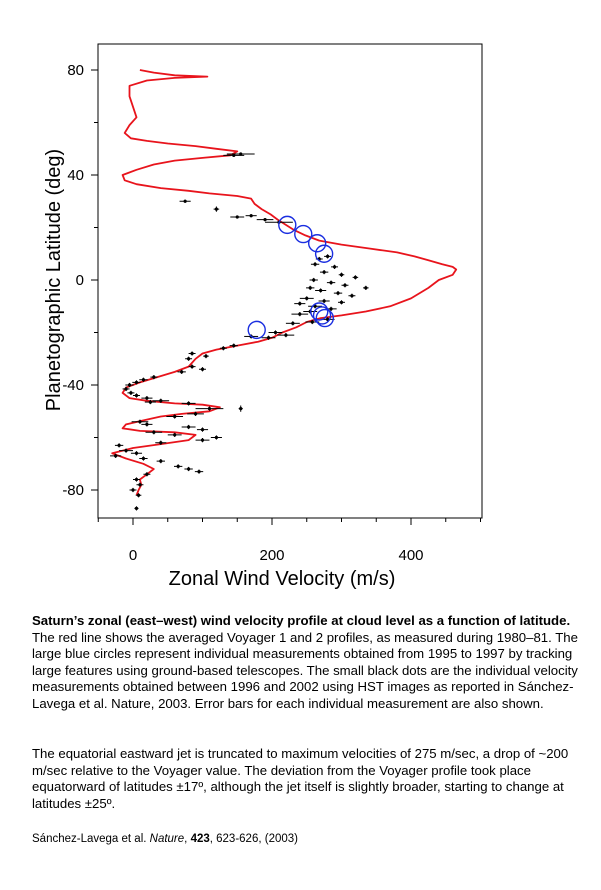  I want to click on citation-volume: 423, so click(200, 839).